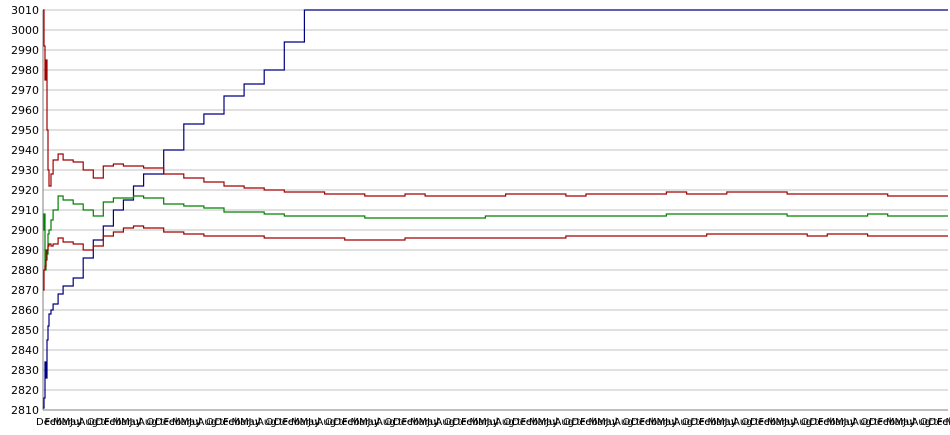 This screenshot has width=950, height=435. Describe the element at coordinates (25, 390) in the screenshot. I see `y-tick-label: 2820` at that location.